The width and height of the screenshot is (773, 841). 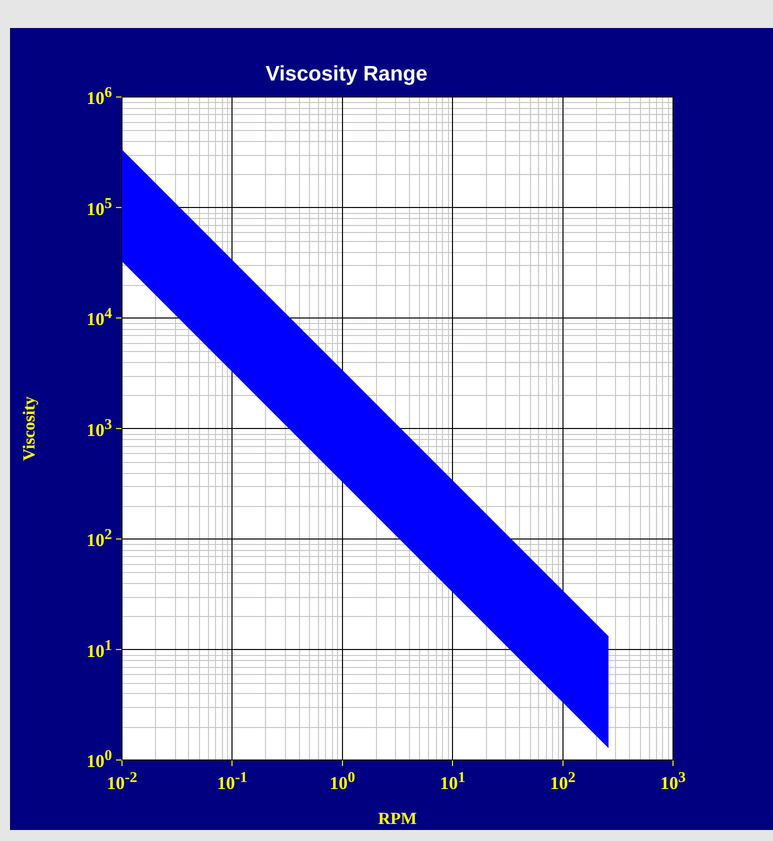 What do you see at coordinates (232, 782) in the screenshot?
I see `x-tick-label: 10$^{-1}$` at bounding box center [232, 782].